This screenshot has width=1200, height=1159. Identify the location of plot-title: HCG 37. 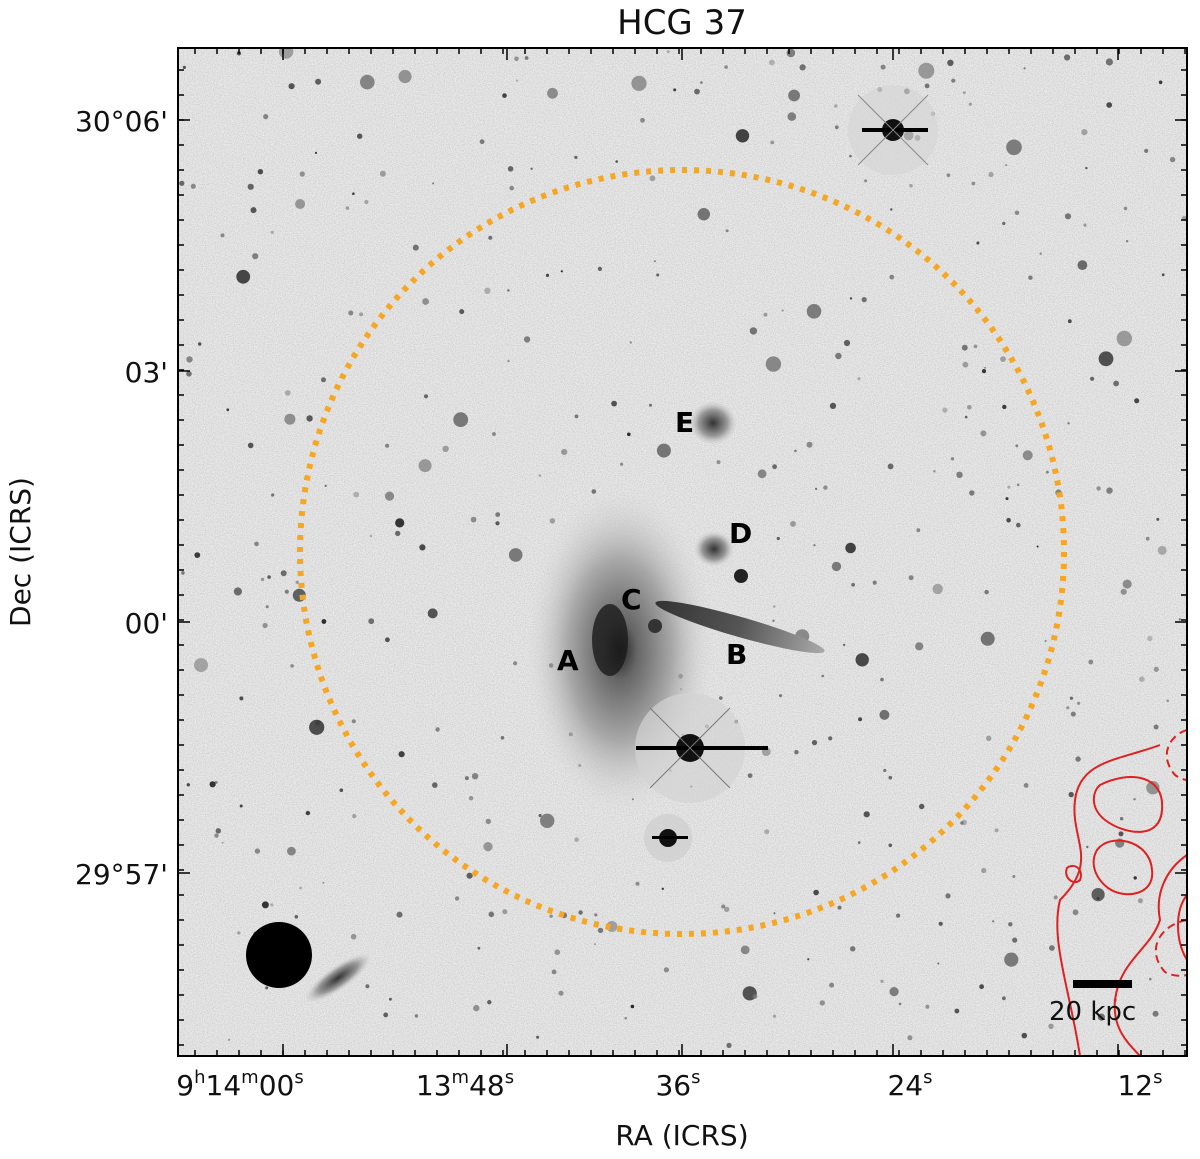
(682, 23).